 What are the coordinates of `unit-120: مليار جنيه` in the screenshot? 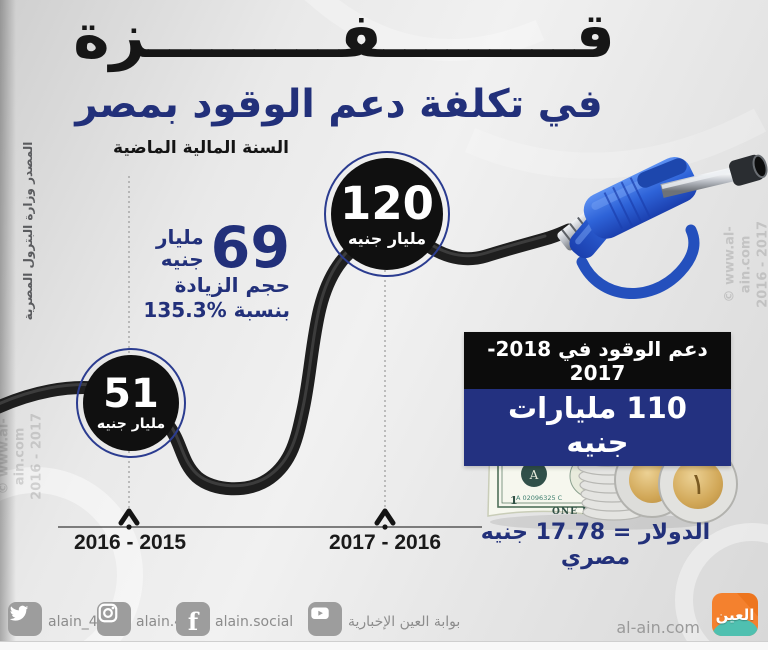 It's located at (387, 238).